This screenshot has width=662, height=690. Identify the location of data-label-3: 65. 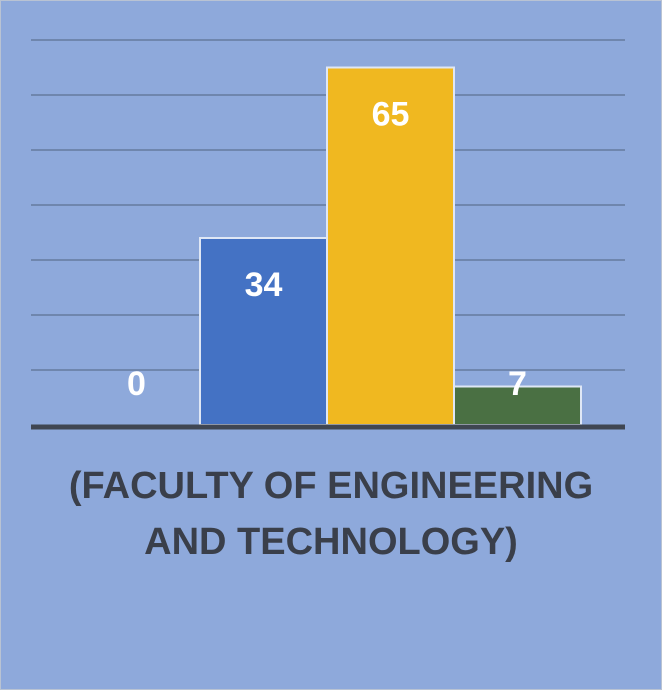
(391, 115).